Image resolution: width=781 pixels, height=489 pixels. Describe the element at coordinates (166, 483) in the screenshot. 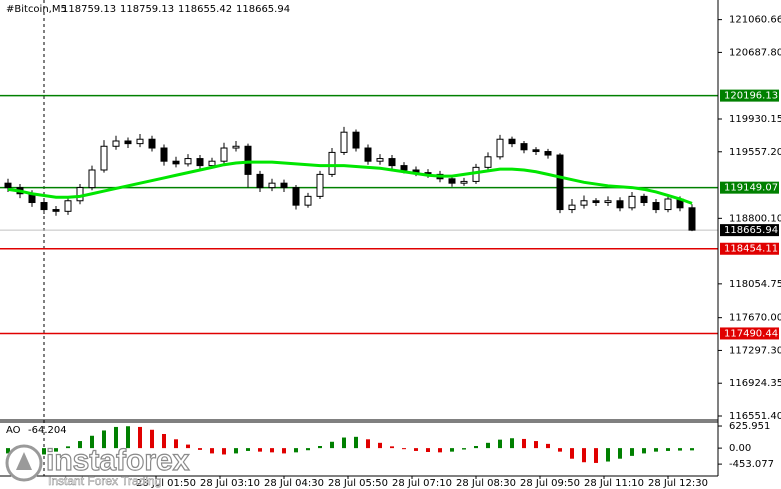

I see `x-tick-label: 28 Jul 01:50` at that location.